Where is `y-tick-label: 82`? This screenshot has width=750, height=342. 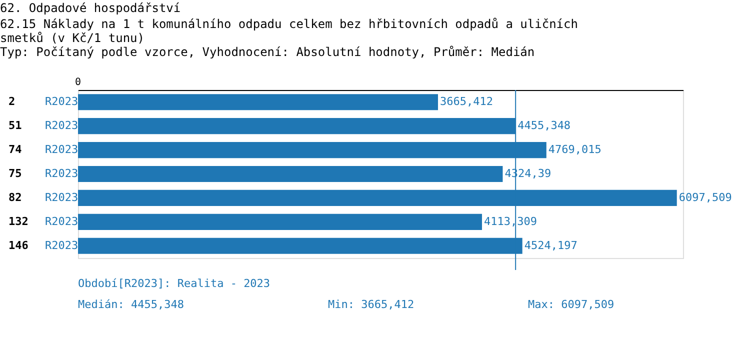
y-tick-label: 82 is located at coordinates (15, 197).